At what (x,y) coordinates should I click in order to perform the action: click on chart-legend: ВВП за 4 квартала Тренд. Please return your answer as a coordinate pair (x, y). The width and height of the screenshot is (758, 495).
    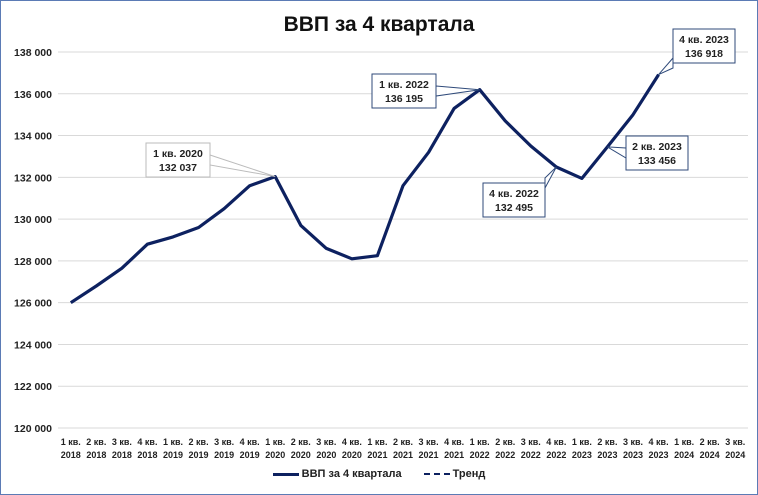
    Looking at the image, I should click on (379, 474).